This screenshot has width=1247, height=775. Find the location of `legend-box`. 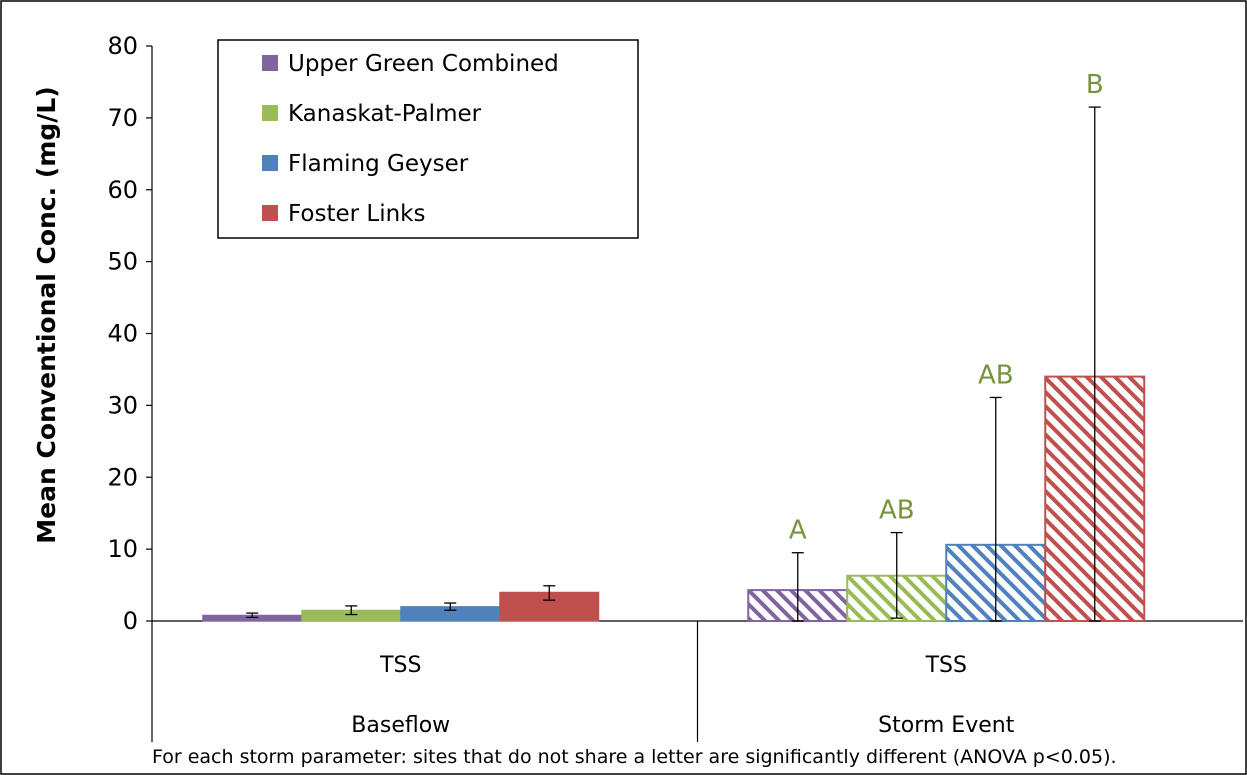

legend-box is located at coordinates (428, 139).